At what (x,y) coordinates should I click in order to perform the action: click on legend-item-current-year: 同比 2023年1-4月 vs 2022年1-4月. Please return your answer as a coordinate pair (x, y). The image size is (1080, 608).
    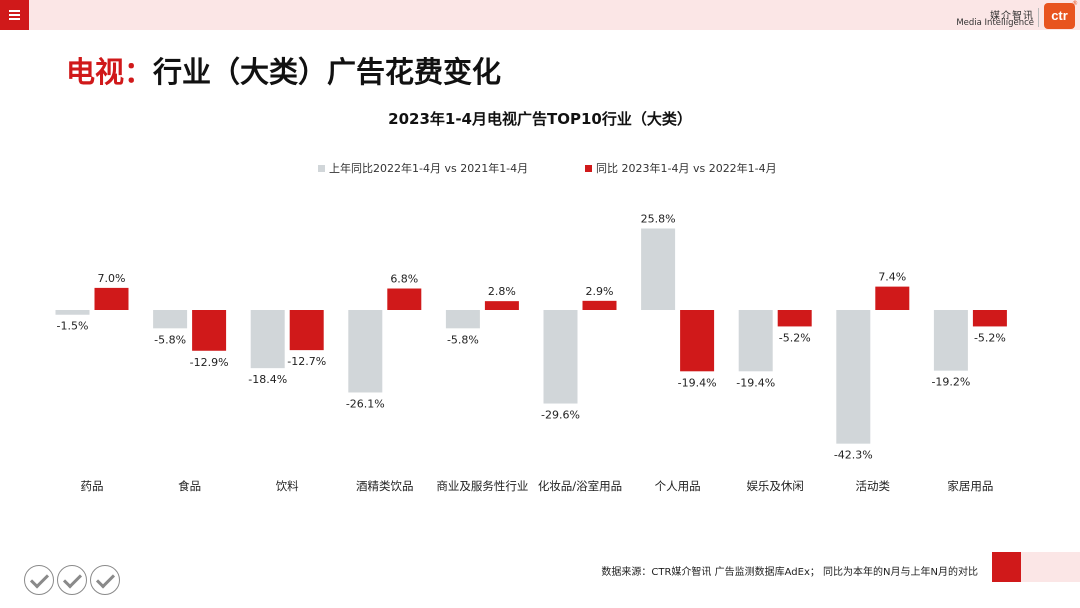
    Looking at the image, I should click on (681, 168).